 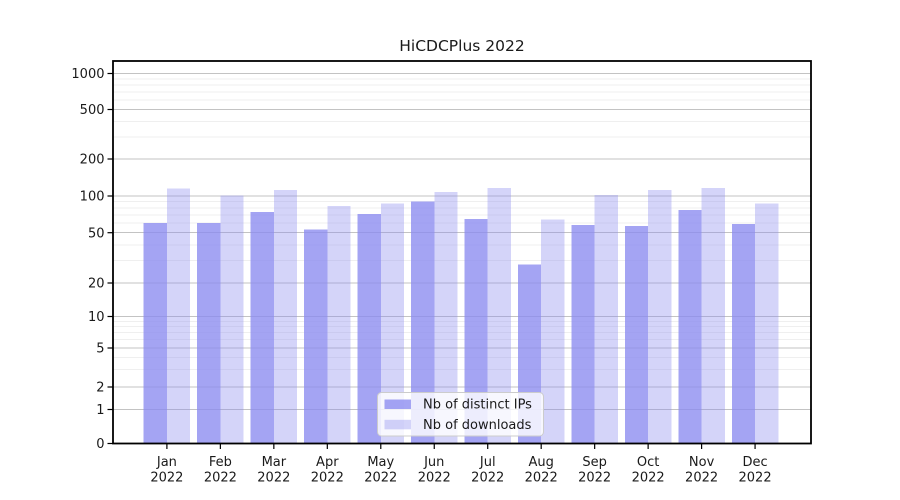 I want to click on bar-distinct-ips-jul, so click(x=476, y=331).